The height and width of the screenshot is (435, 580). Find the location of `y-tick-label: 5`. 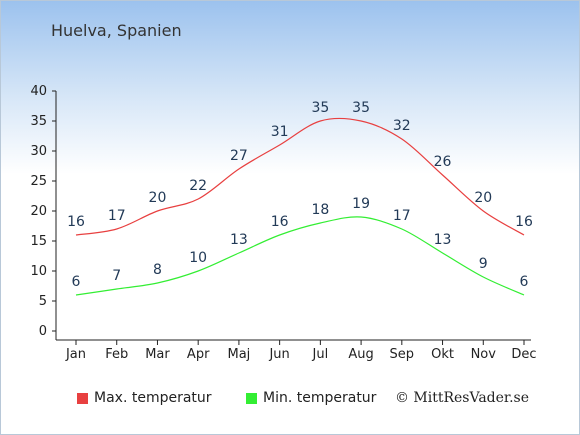

y-tick-label: 5 is located at coordinates (43, 301).